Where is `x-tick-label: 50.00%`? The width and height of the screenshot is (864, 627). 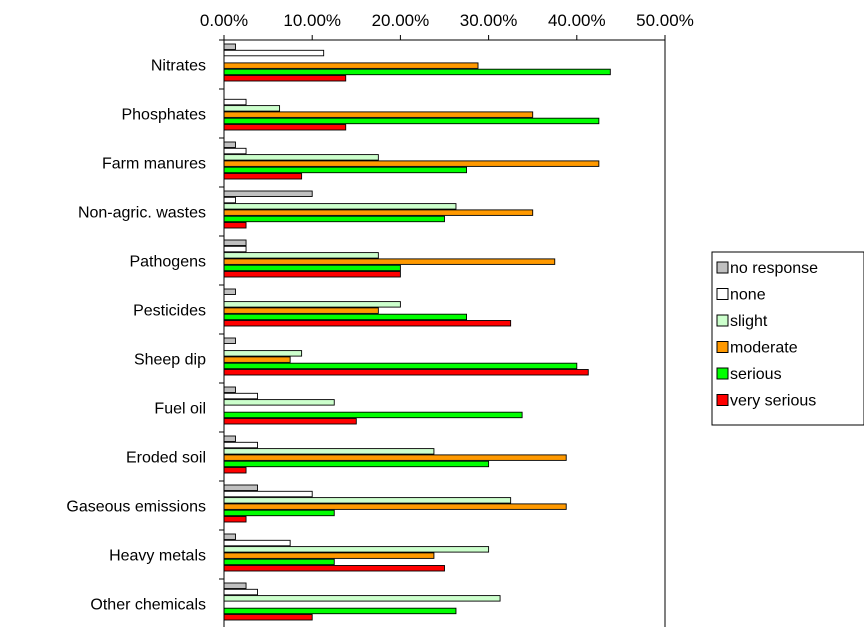
x-tick-label: 50.00% is located at coordinates (665, 20).